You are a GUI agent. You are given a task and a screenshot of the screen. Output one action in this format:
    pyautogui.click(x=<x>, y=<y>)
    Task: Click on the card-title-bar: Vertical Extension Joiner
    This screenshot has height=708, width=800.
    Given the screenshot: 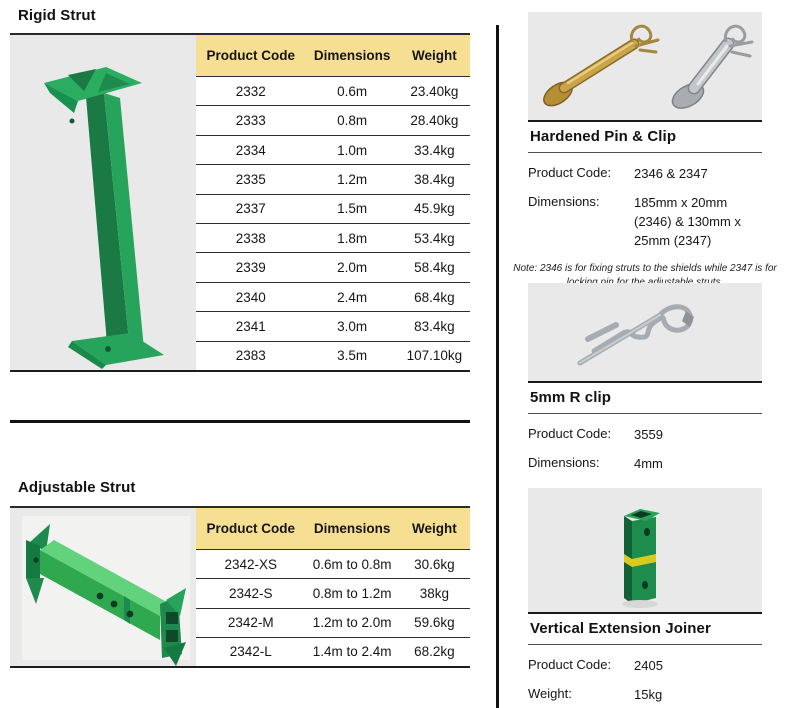 What is the action you would take?
    pyautogui.click(x=645, y=628)
    